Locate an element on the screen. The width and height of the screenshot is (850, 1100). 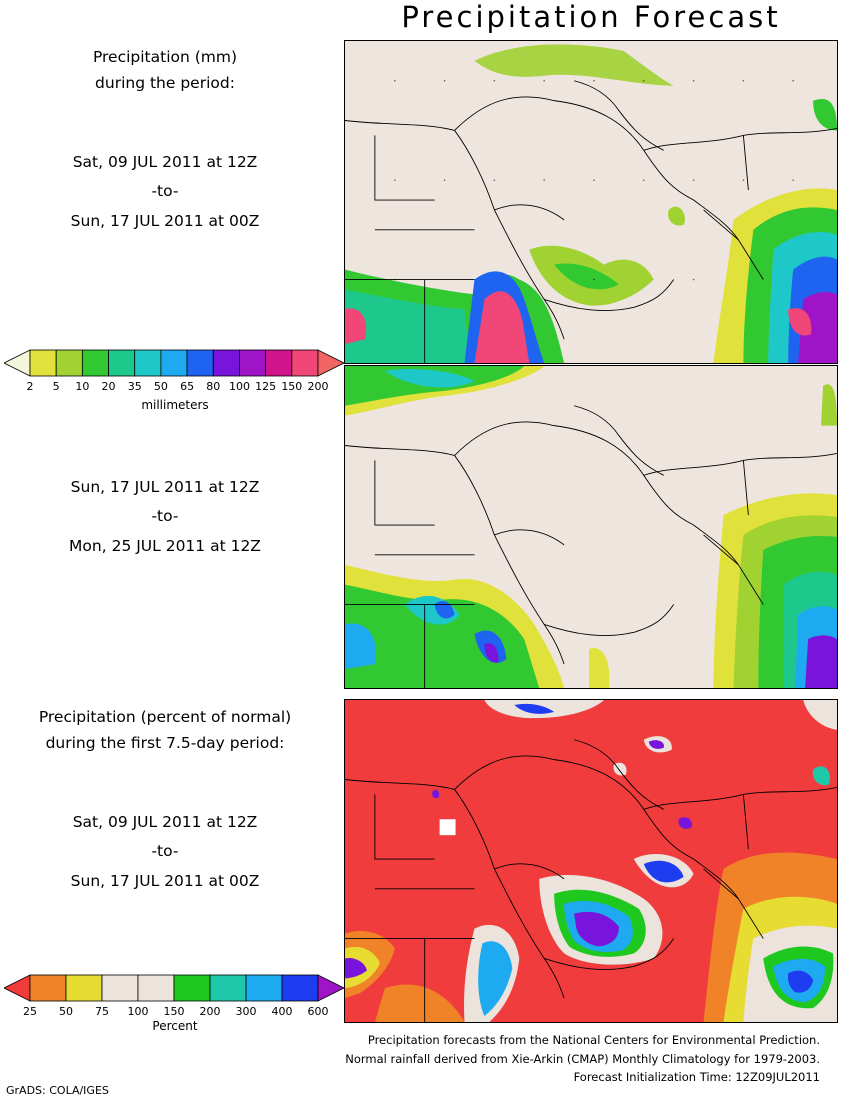
colorbar-mm-tick-label: 125 is located at coordinates (266, 386).